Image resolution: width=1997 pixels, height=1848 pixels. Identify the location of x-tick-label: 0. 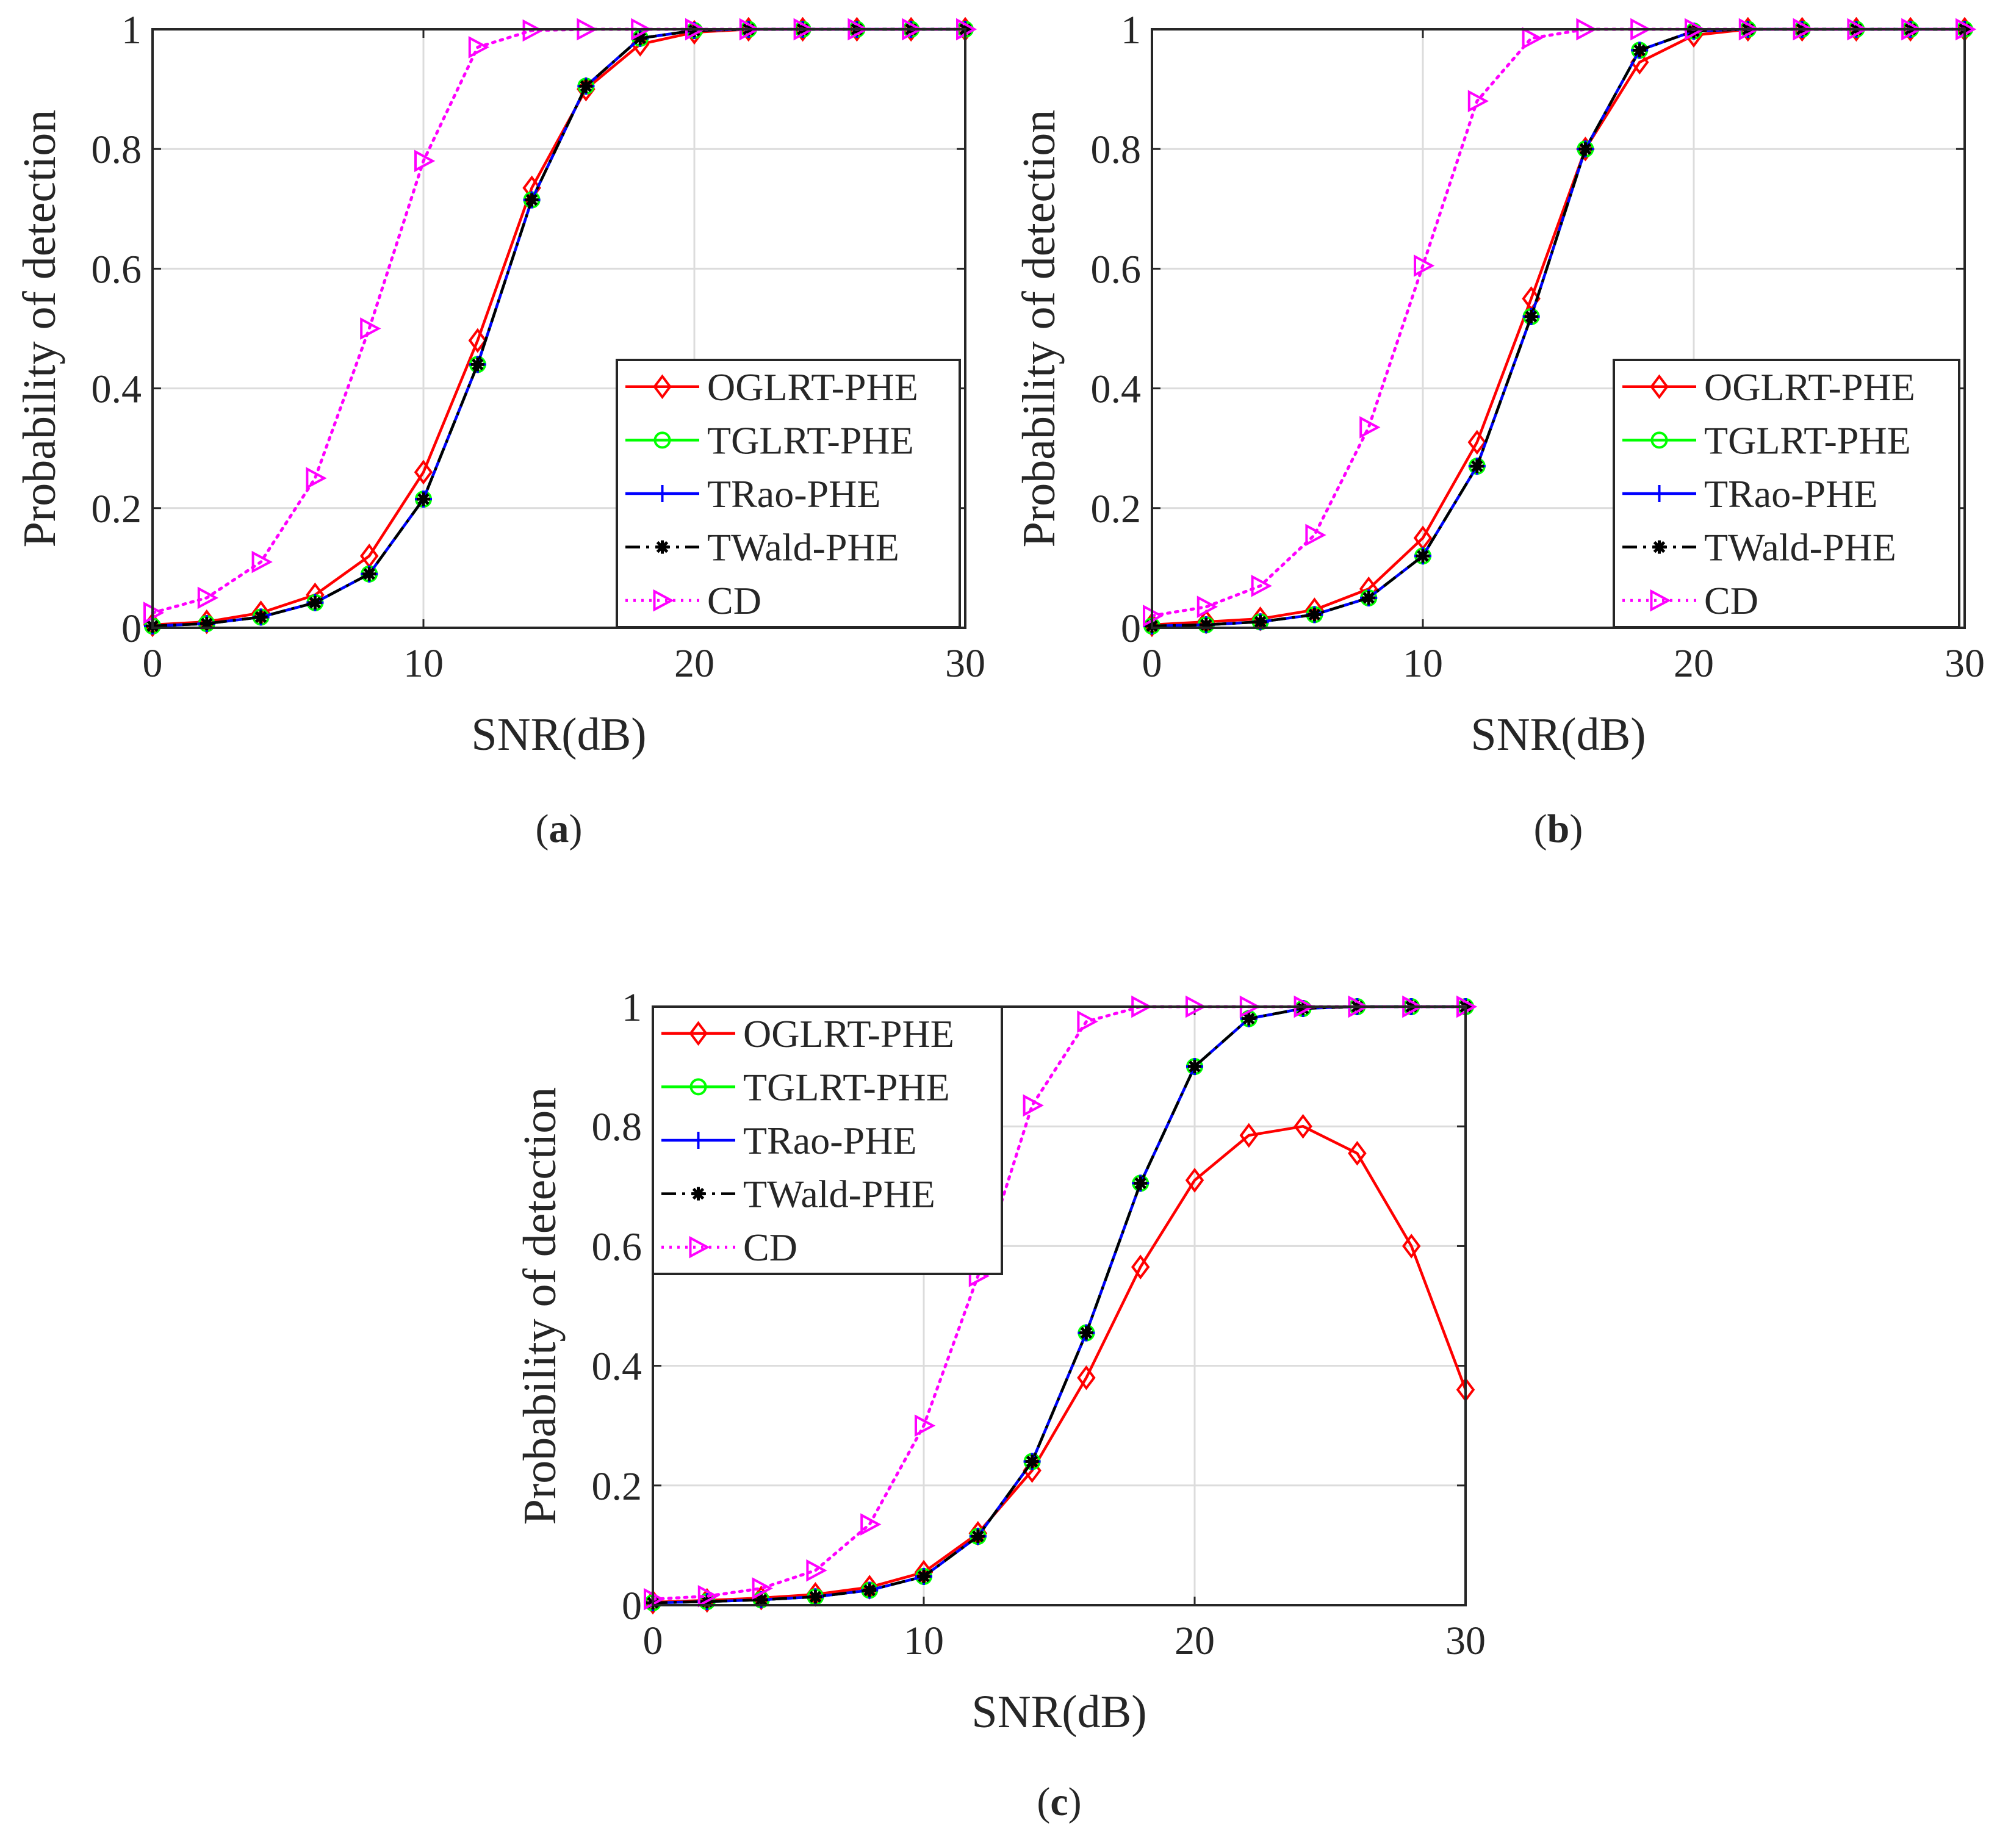
(153, 663).